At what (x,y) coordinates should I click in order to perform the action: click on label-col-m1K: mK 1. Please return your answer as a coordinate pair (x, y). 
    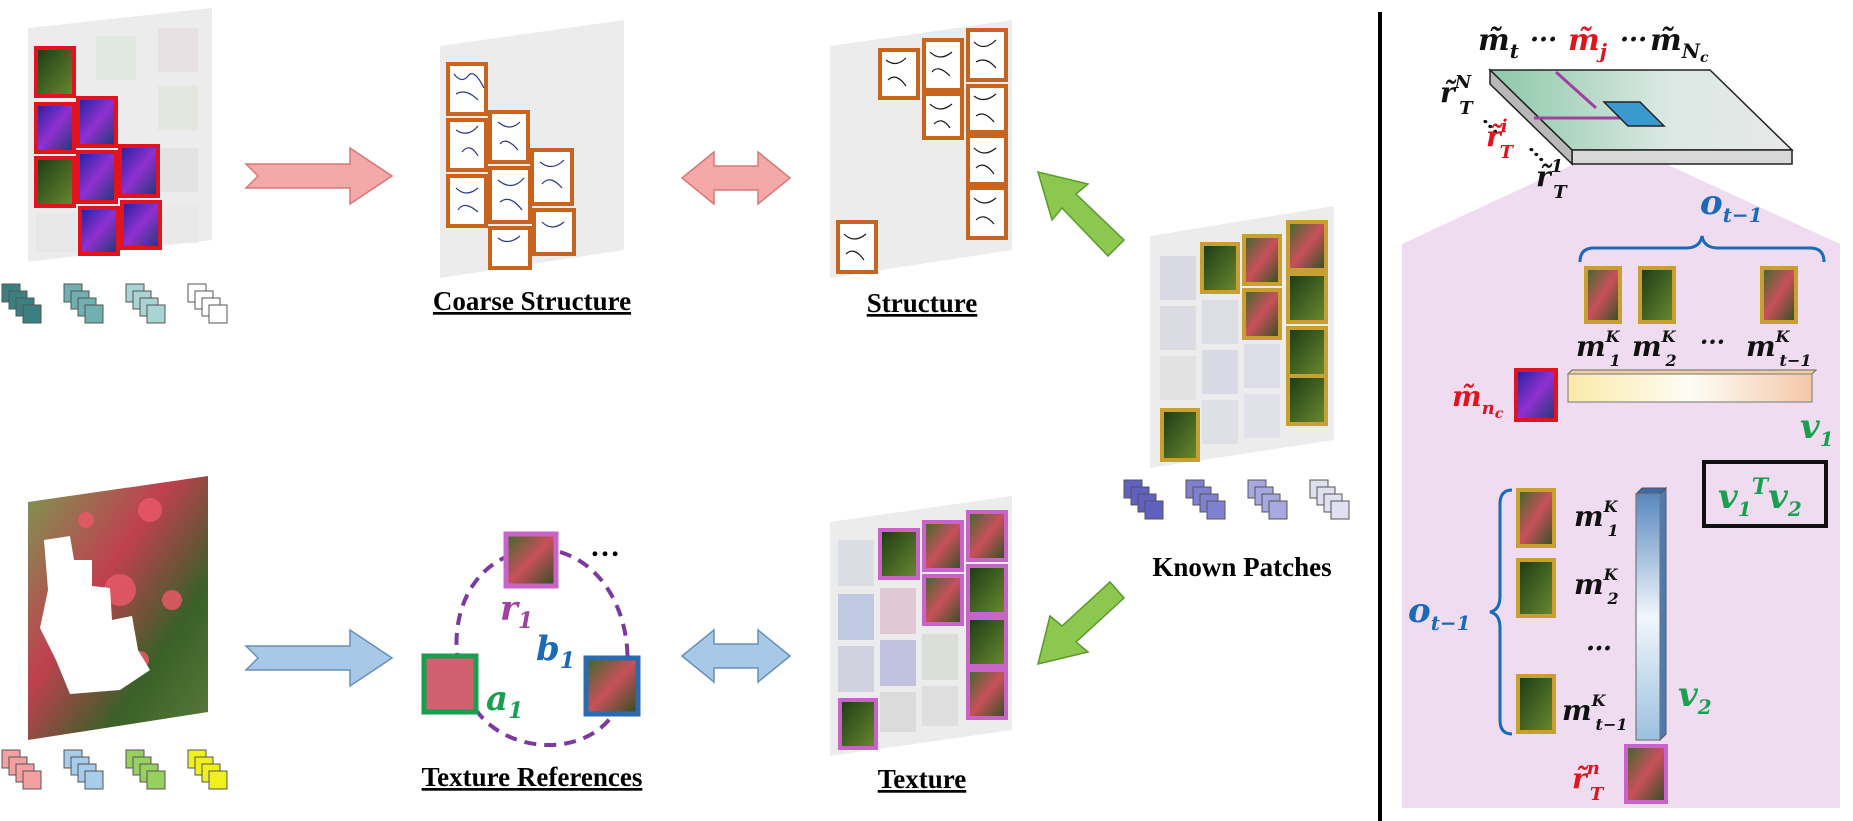
    Looking at the image, I should click on (1596, 518).